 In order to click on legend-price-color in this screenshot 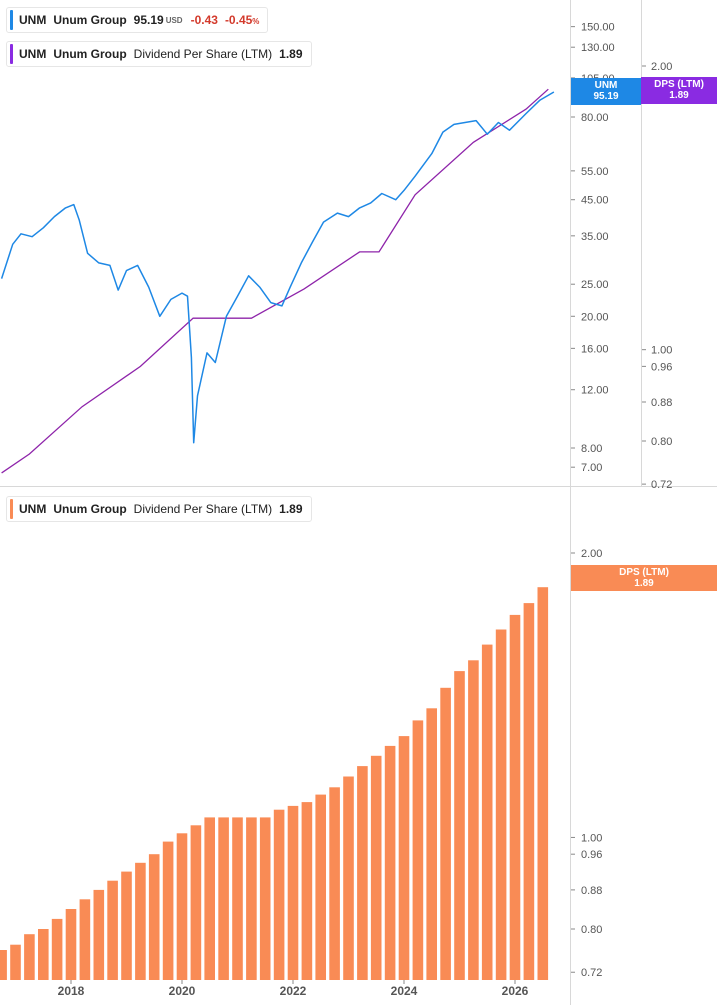, I will do `click(11, 20)`.